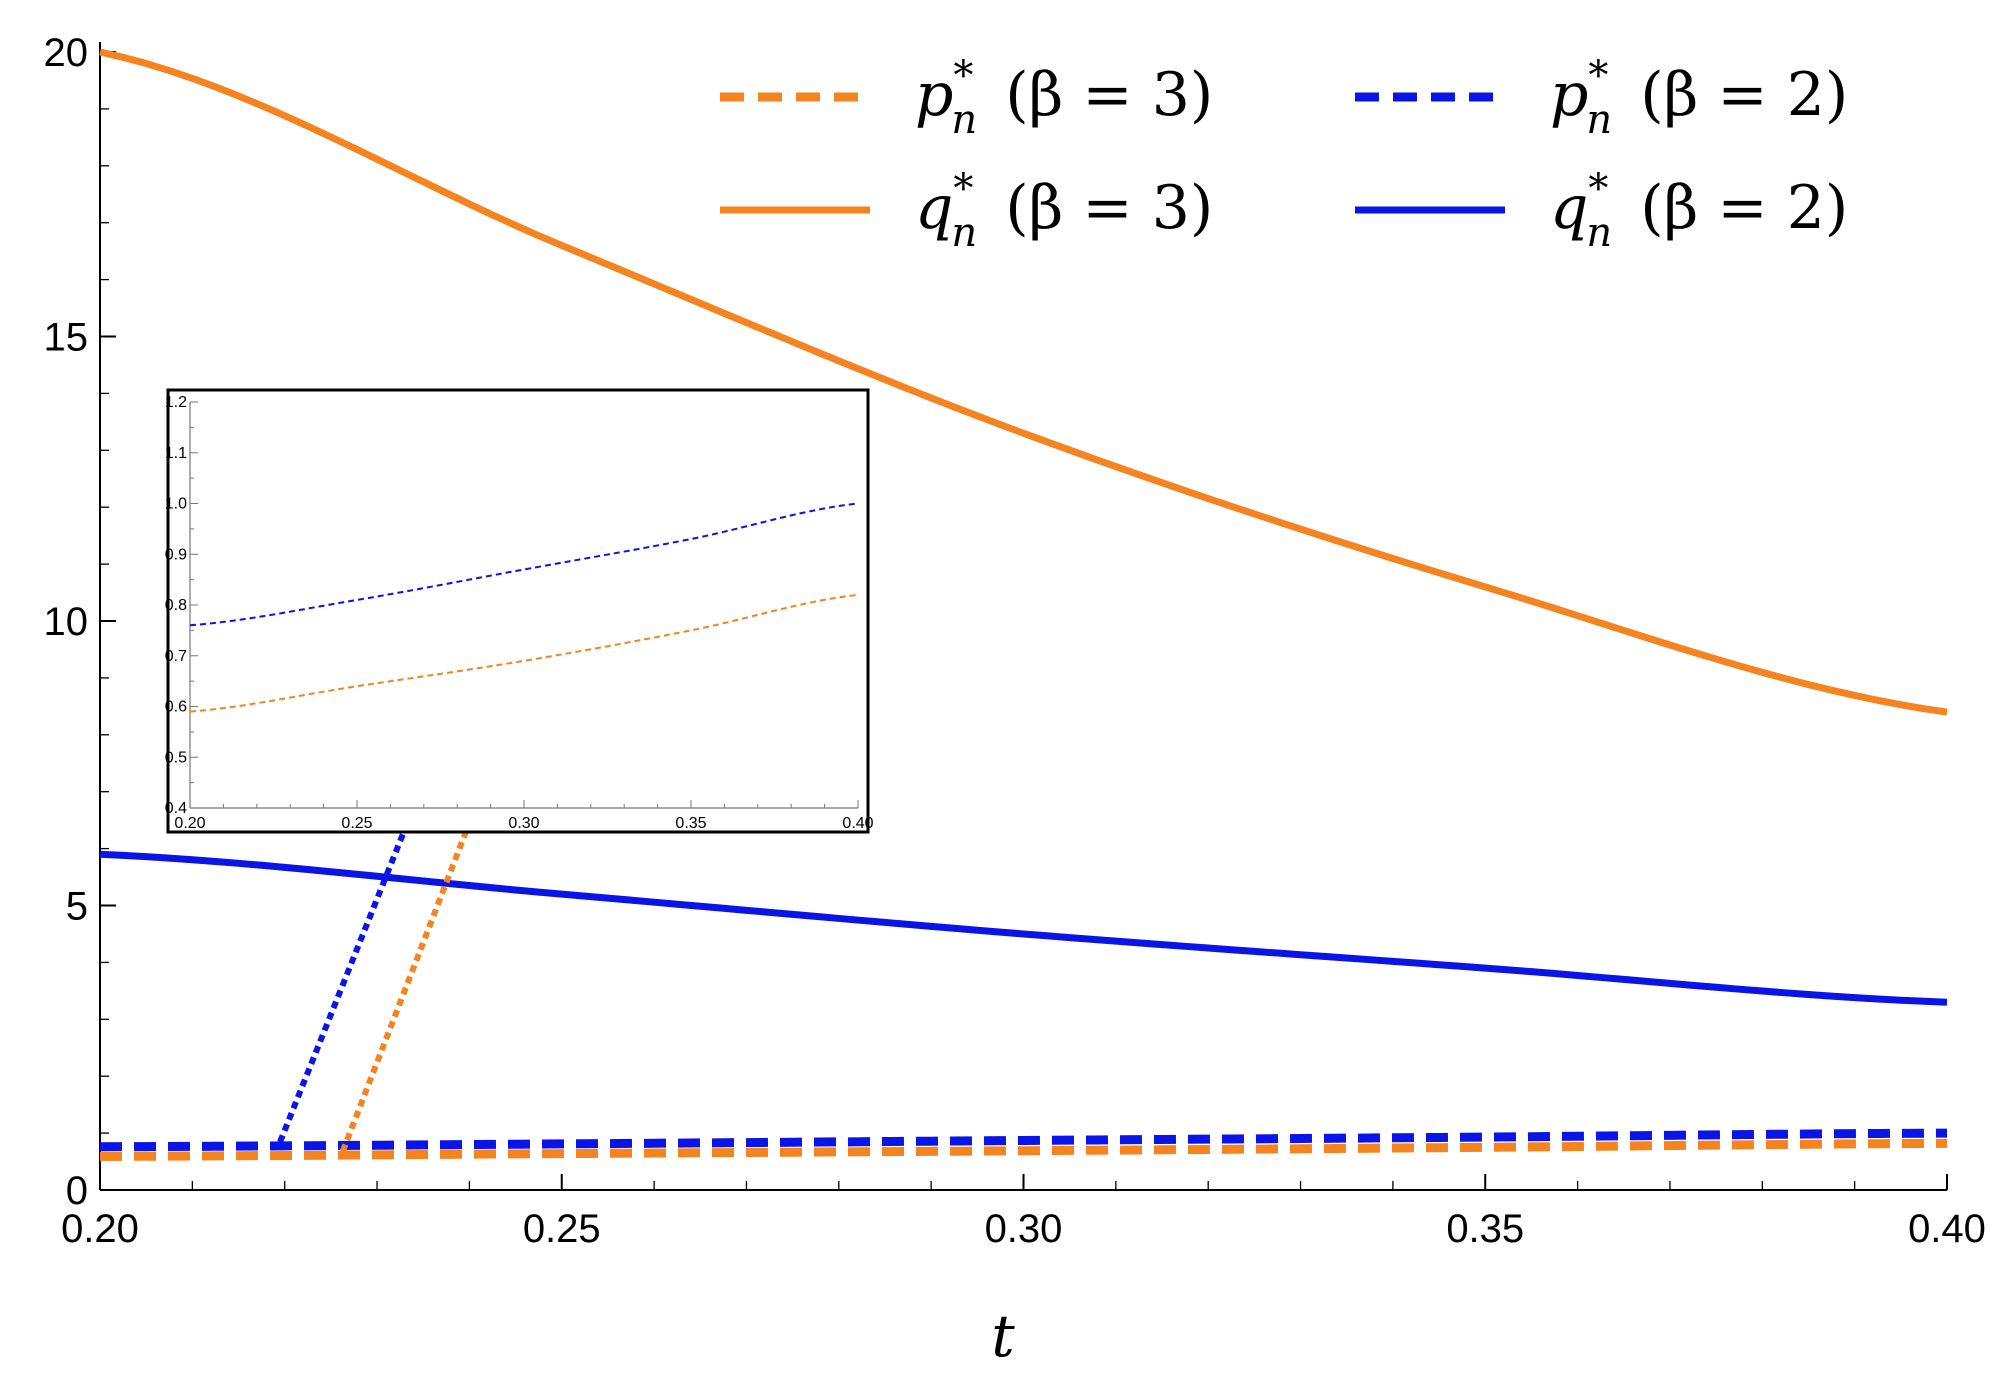 The image size is (2007, 1381). Describe the element at coordinates (562, 1229) in the screenshot. I see `x-tick-label: 0.25` at that location.